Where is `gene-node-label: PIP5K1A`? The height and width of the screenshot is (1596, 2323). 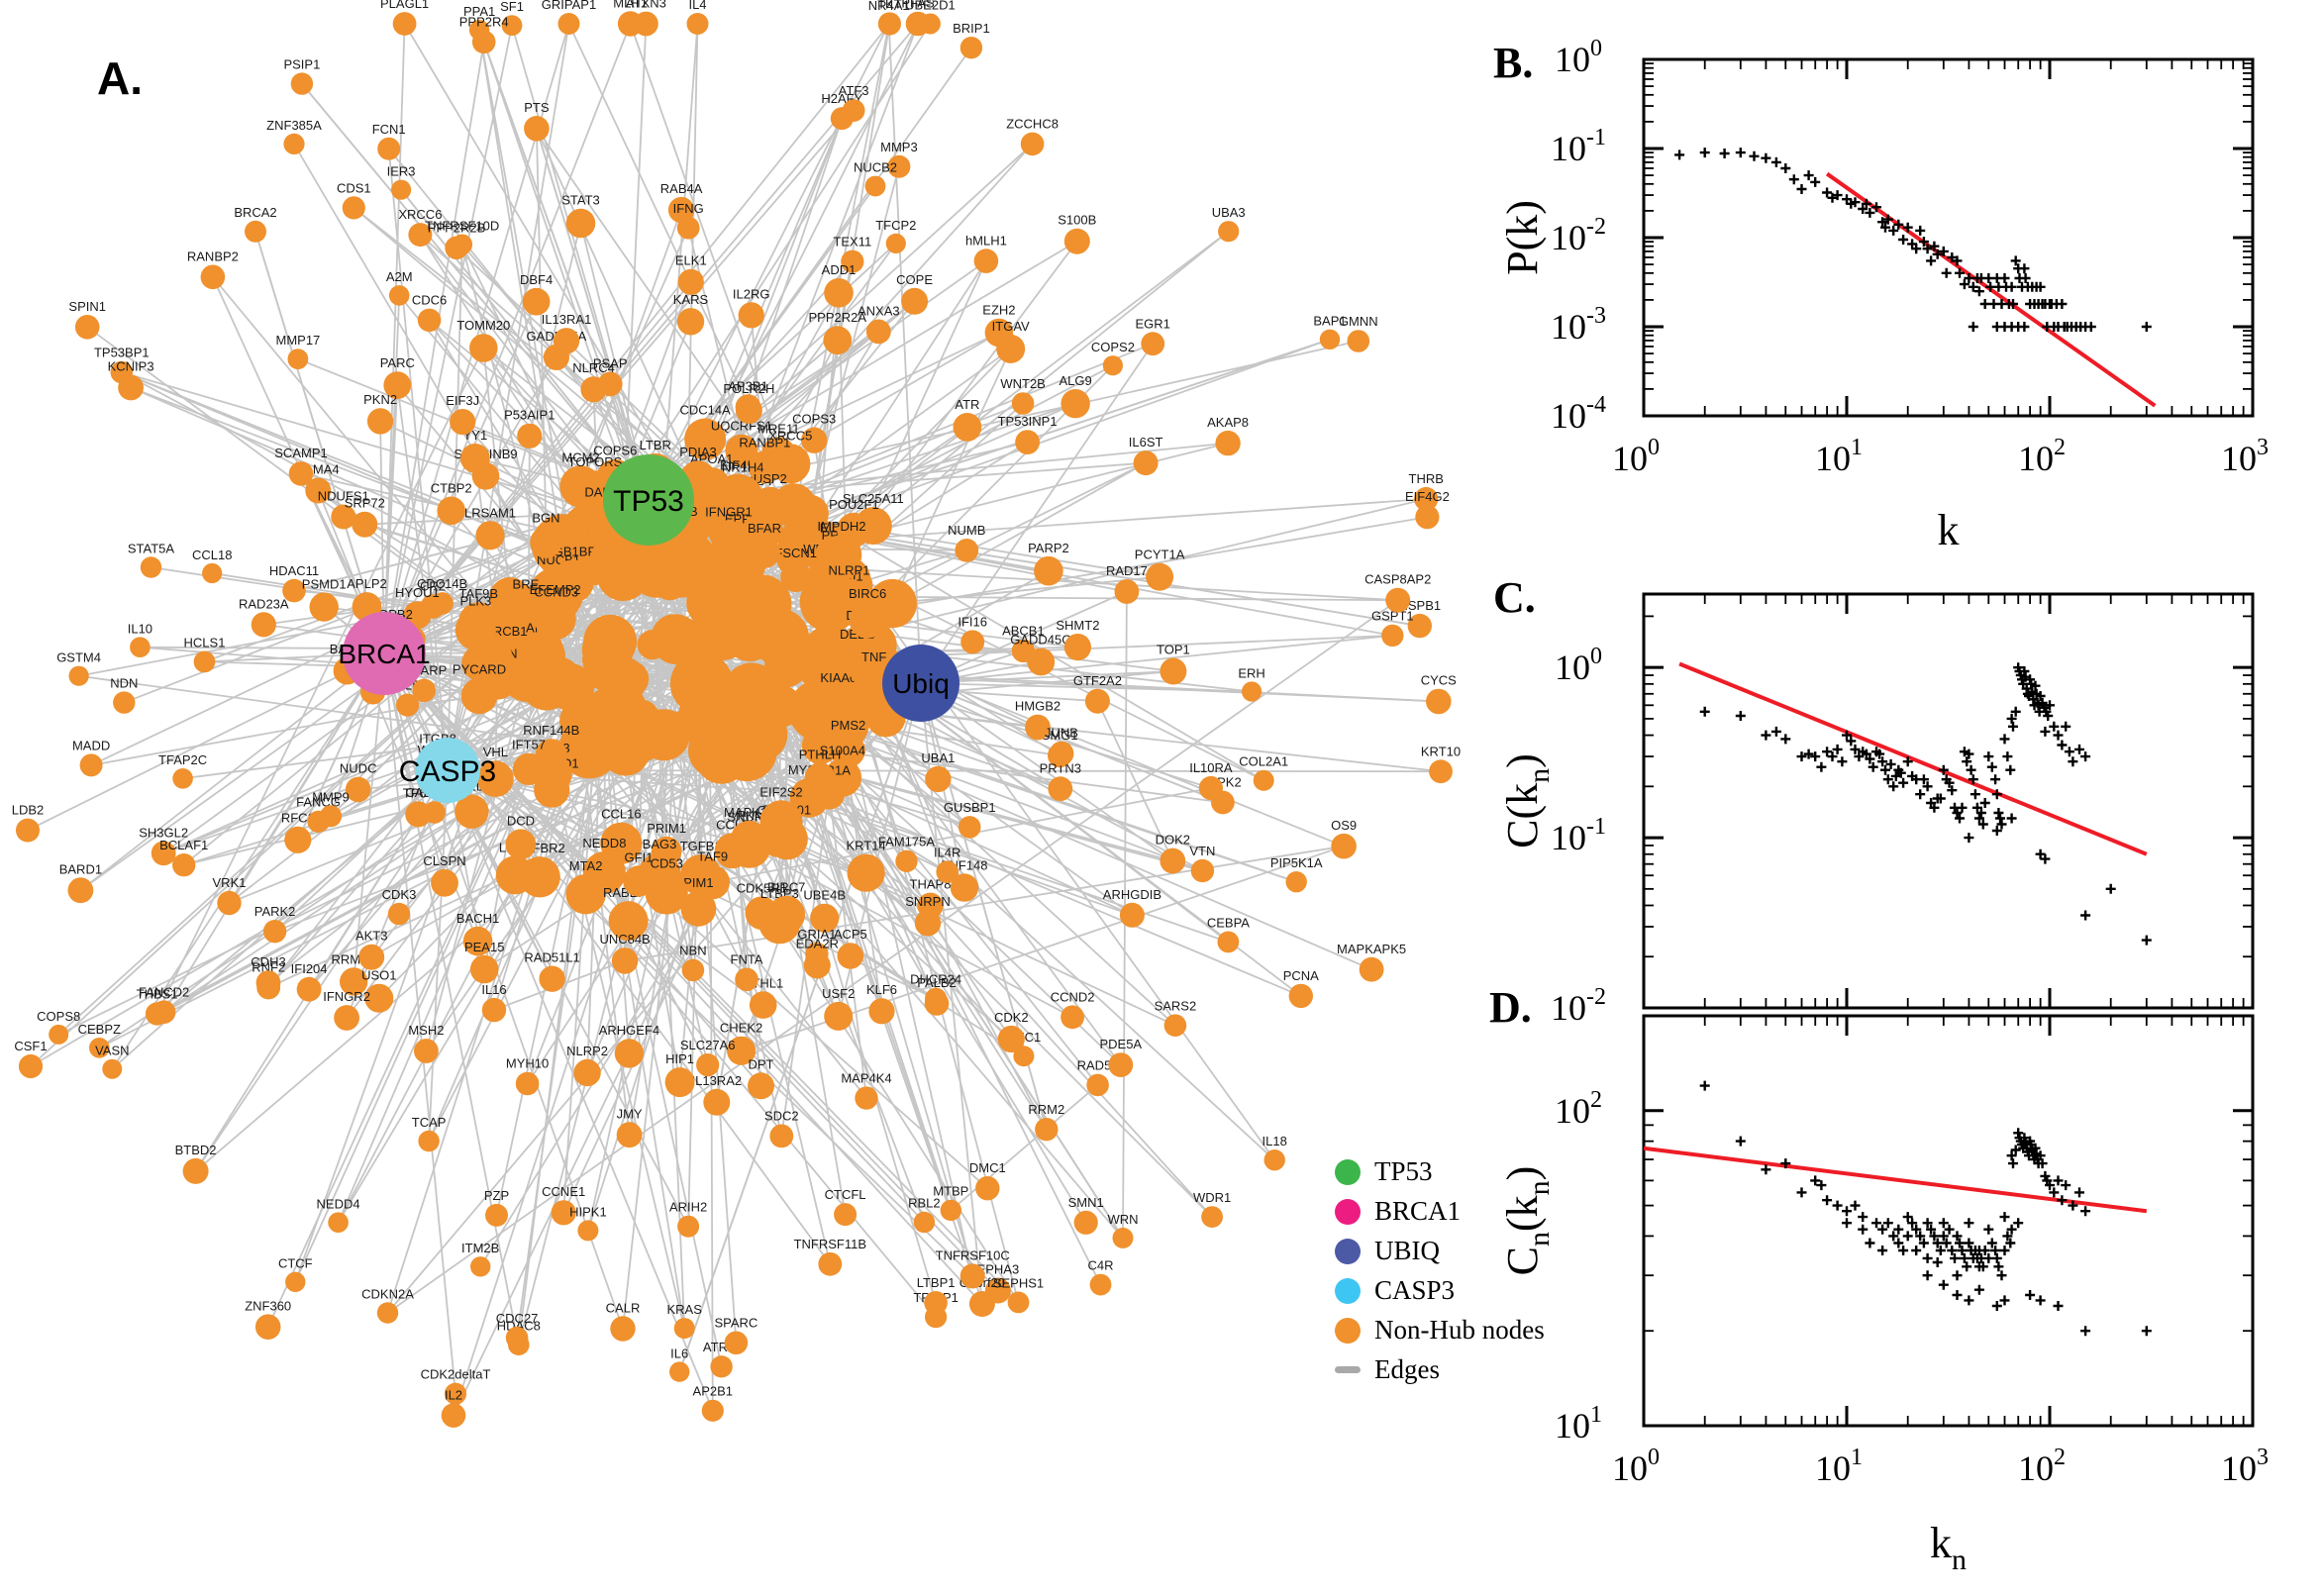
gene-node-label: PIP5K1A is located at coordinates (1297, 862).